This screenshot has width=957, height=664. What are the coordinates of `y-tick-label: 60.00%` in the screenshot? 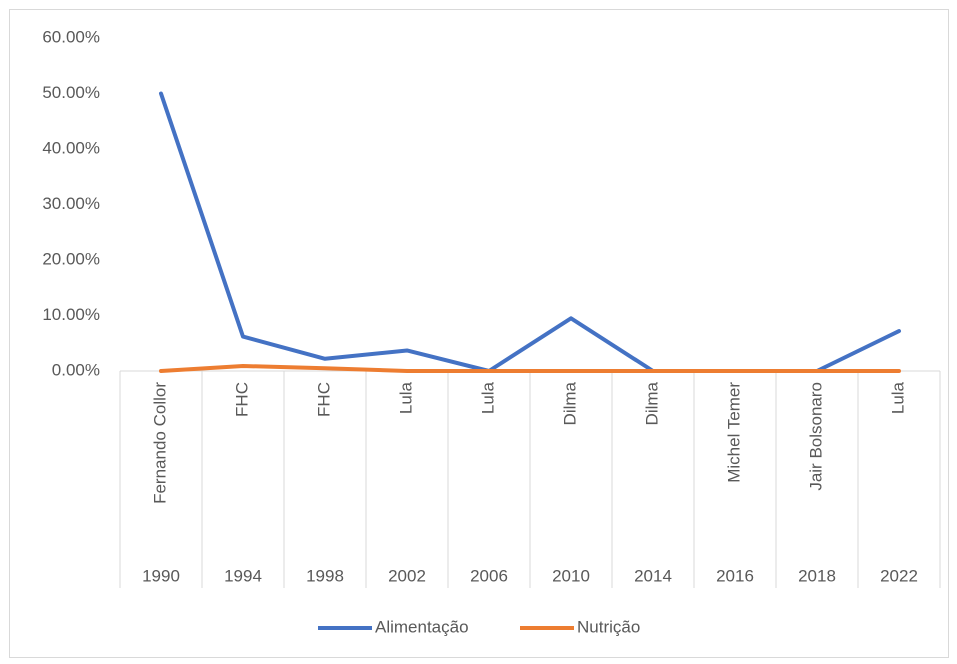 It's located at (71, 36).